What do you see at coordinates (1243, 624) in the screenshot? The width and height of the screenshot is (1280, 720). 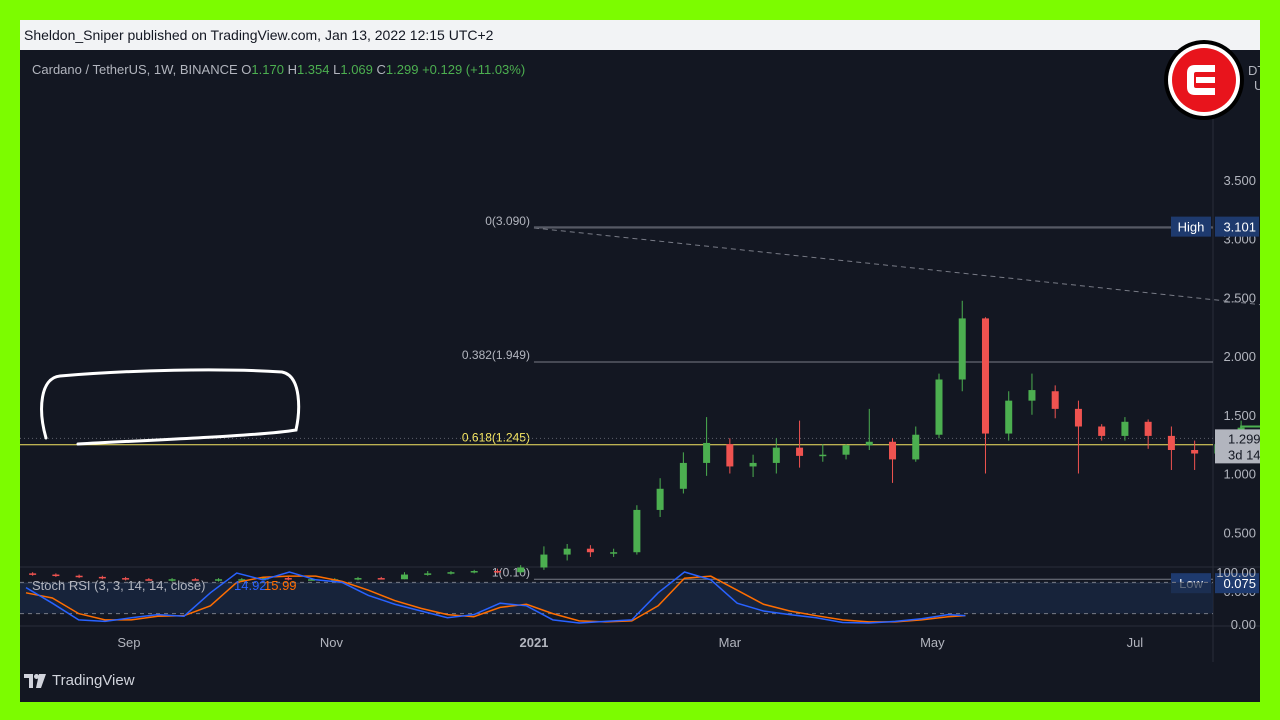 I see `stoch-tick-label: 0.00` at bounding box center [1243, 624].